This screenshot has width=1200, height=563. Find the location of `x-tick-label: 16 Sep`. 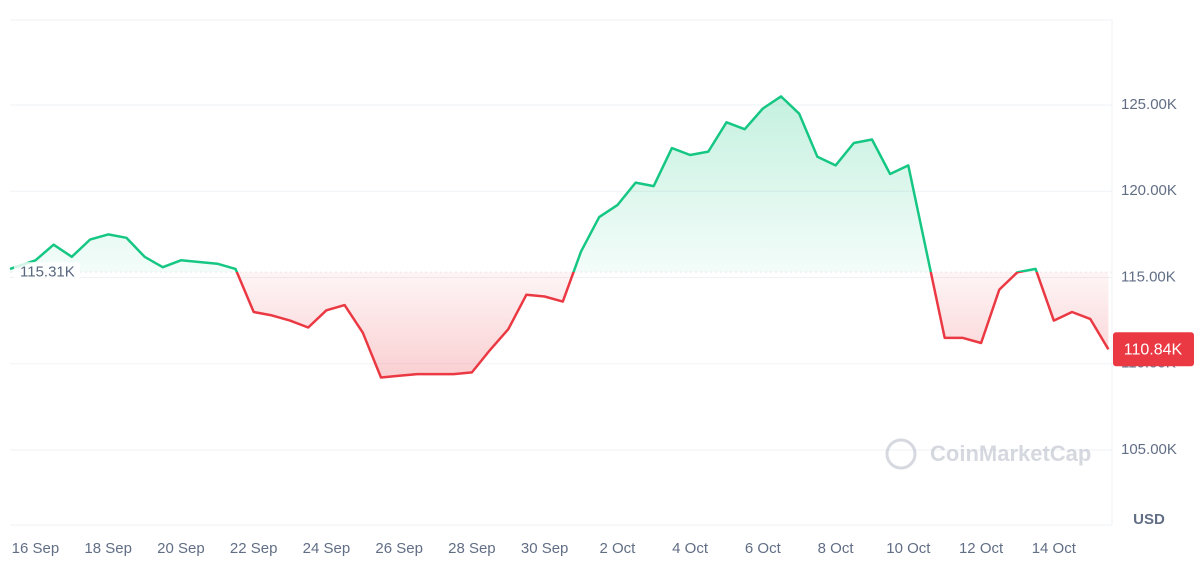

x-tick-label: 16 Sep is located at coordinates (36, 548).